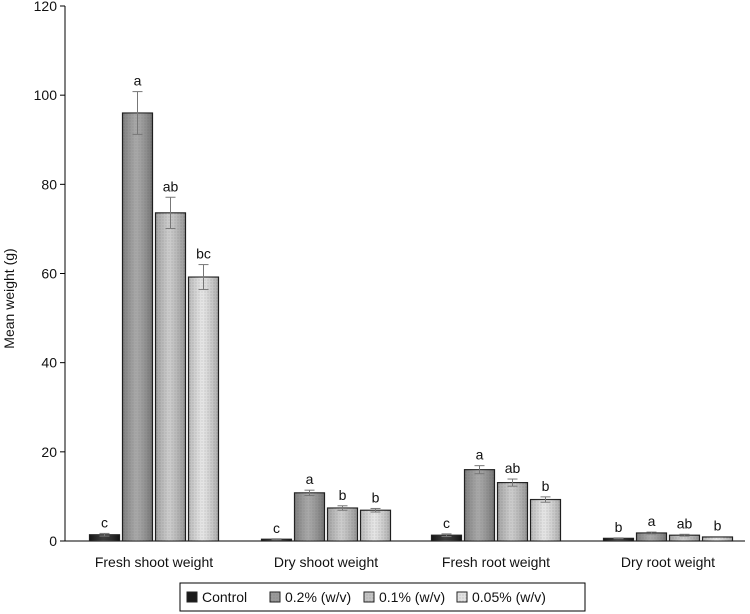 The image size is (750, 614). What do you see at coordinates (326, 562) in the screenshot?
I see `x-category-label: Dry shoot weight` at bounding box center [326, 562].